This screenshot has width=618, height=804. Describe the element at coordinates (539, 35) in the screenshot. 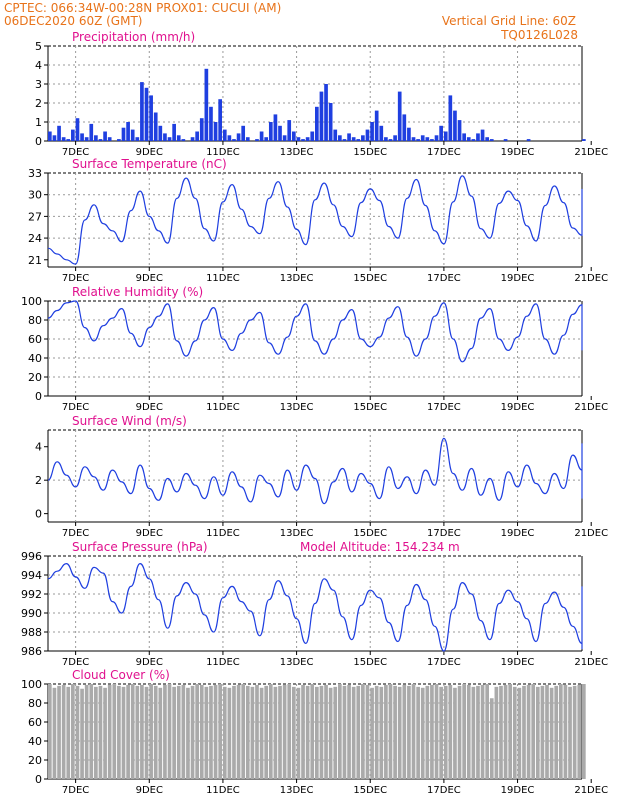

I see `header-right2: TQ0126L028` at that location.